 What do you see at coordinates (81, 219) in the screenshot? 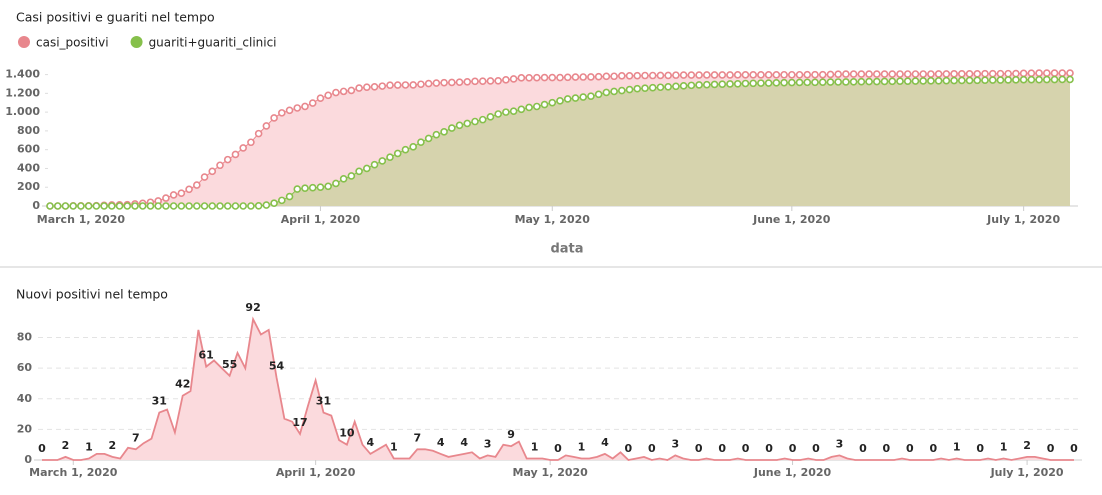
I see `x-tick-label: March 1, 2020` at bounding box center [81, 219].